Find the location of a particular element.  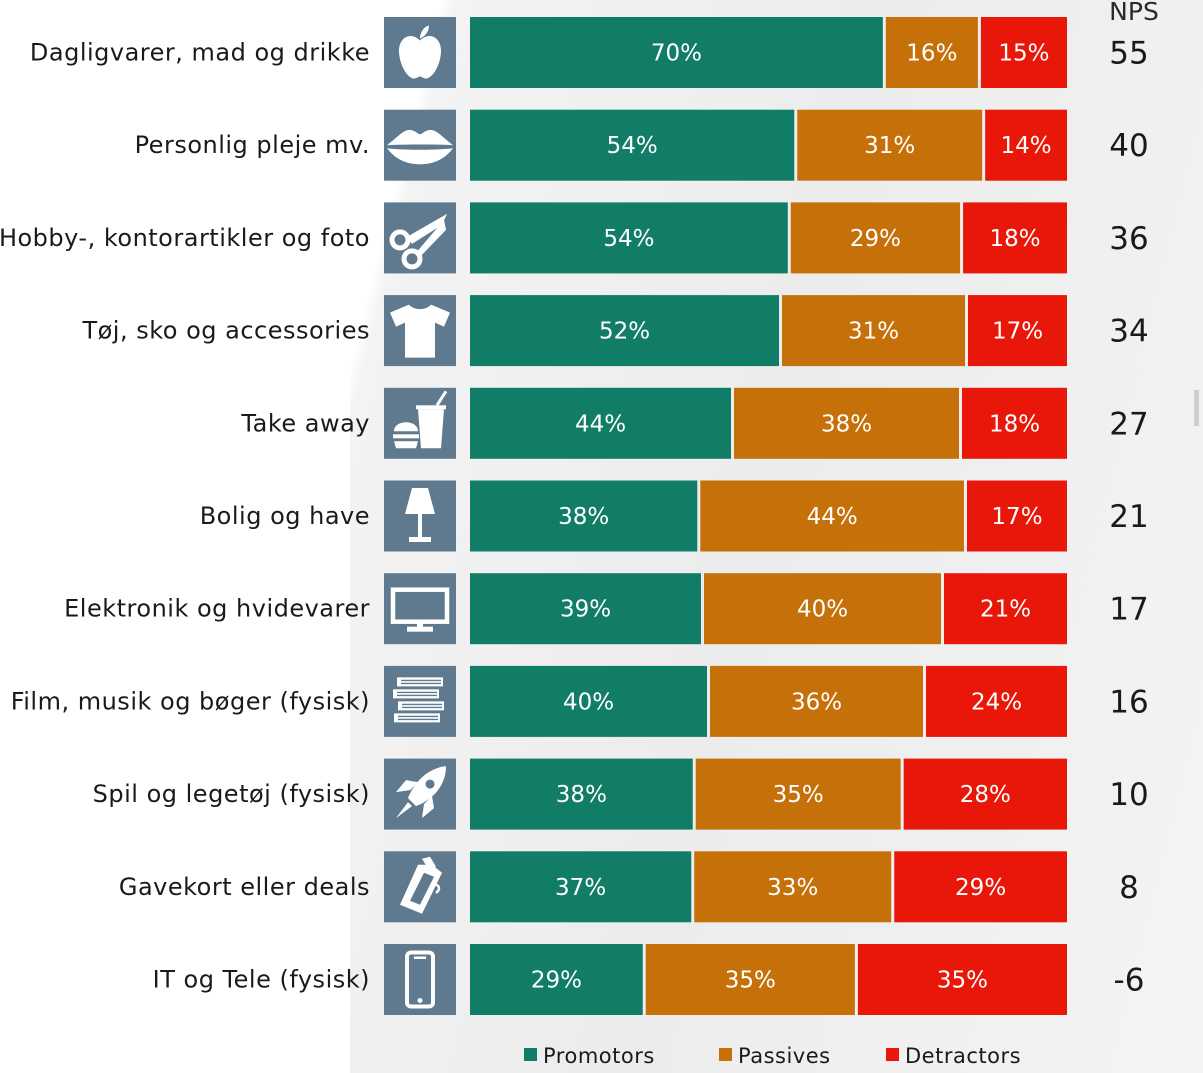

nps-value: 40 is located at coordinates (1128, 146).